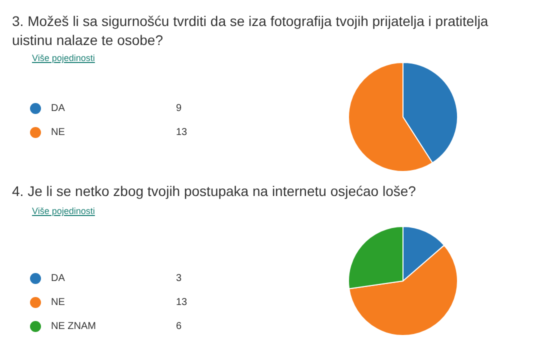 The height and width of the screenshot is (350, 546). What do you see at coordinates (179, 326) in the screenshot?
I see `data-label: 6` at bounding box center [179, 326].